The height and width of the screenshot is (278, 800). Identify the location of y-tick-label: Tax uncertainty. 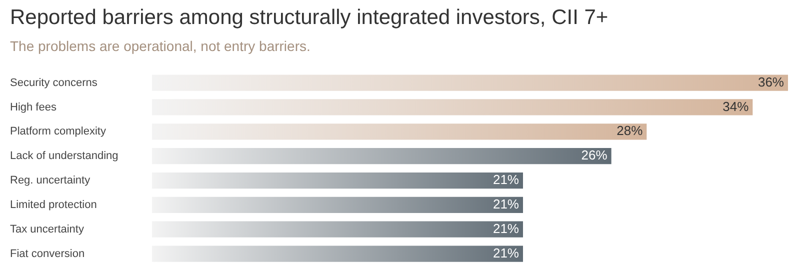
(47, 229).